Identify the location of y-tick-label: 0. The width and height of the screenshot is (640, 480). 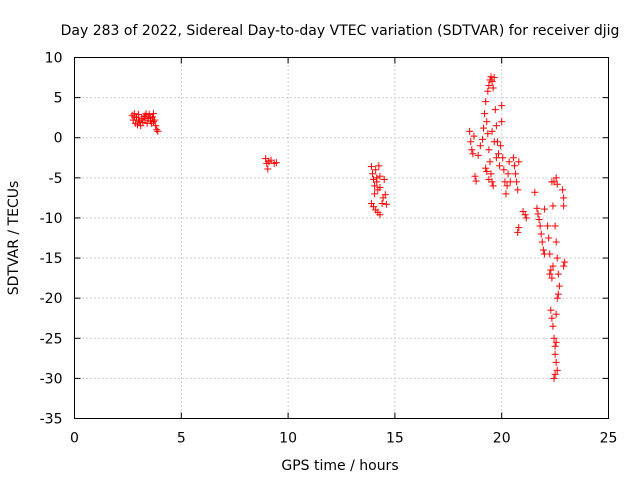
(58, 139).